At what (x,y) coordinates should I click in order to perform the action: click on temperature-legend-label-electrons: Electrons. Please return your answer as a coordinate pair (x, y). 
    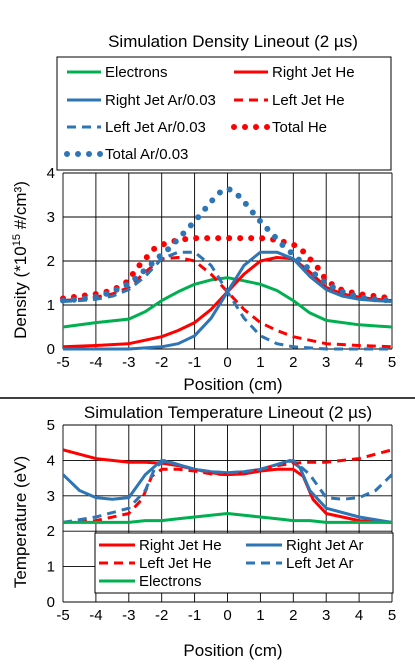
    Looking at the image, I should click on (170, 581).